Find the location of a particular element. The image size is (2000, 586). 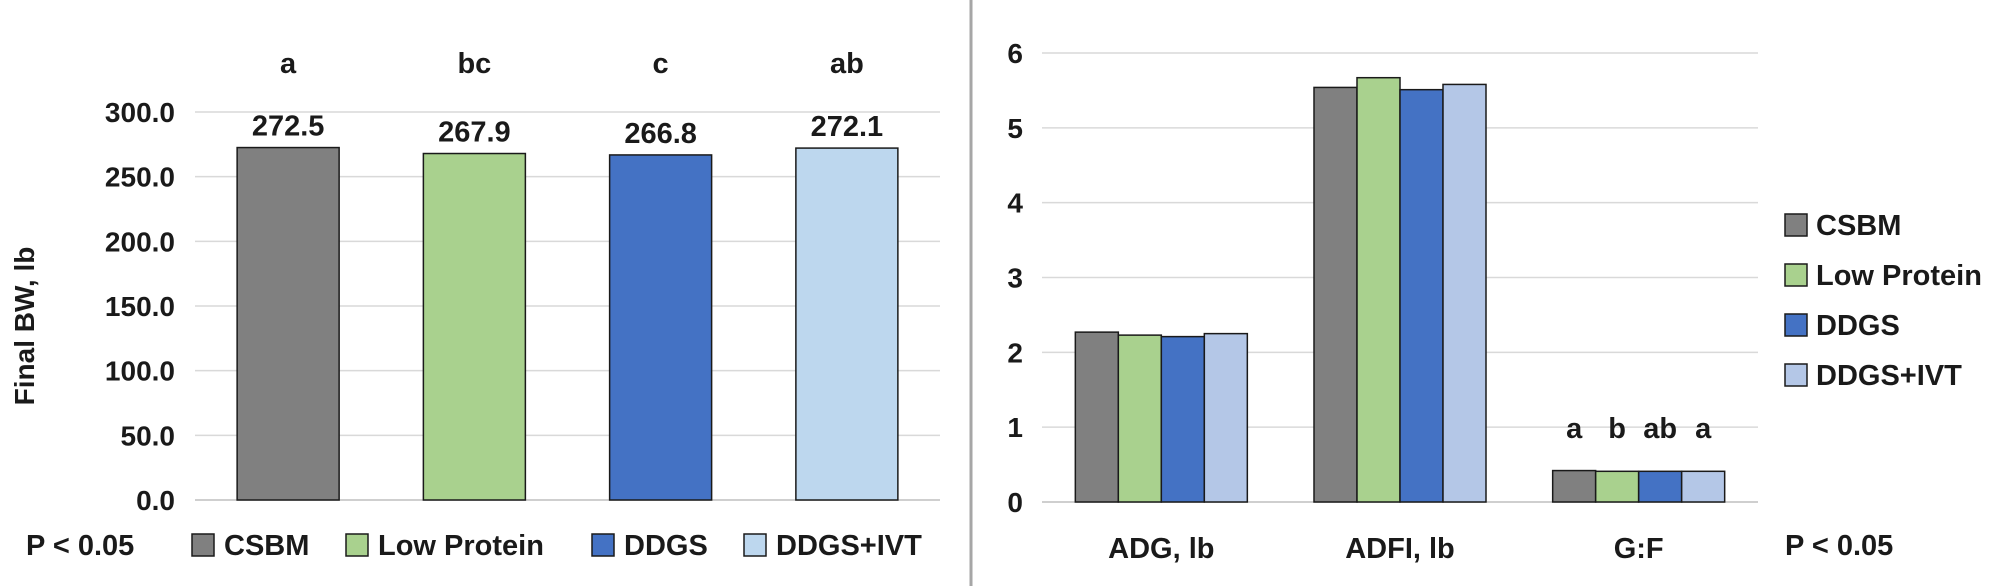

left-legend-label: Low Protein is located at coordinates (461, 546).